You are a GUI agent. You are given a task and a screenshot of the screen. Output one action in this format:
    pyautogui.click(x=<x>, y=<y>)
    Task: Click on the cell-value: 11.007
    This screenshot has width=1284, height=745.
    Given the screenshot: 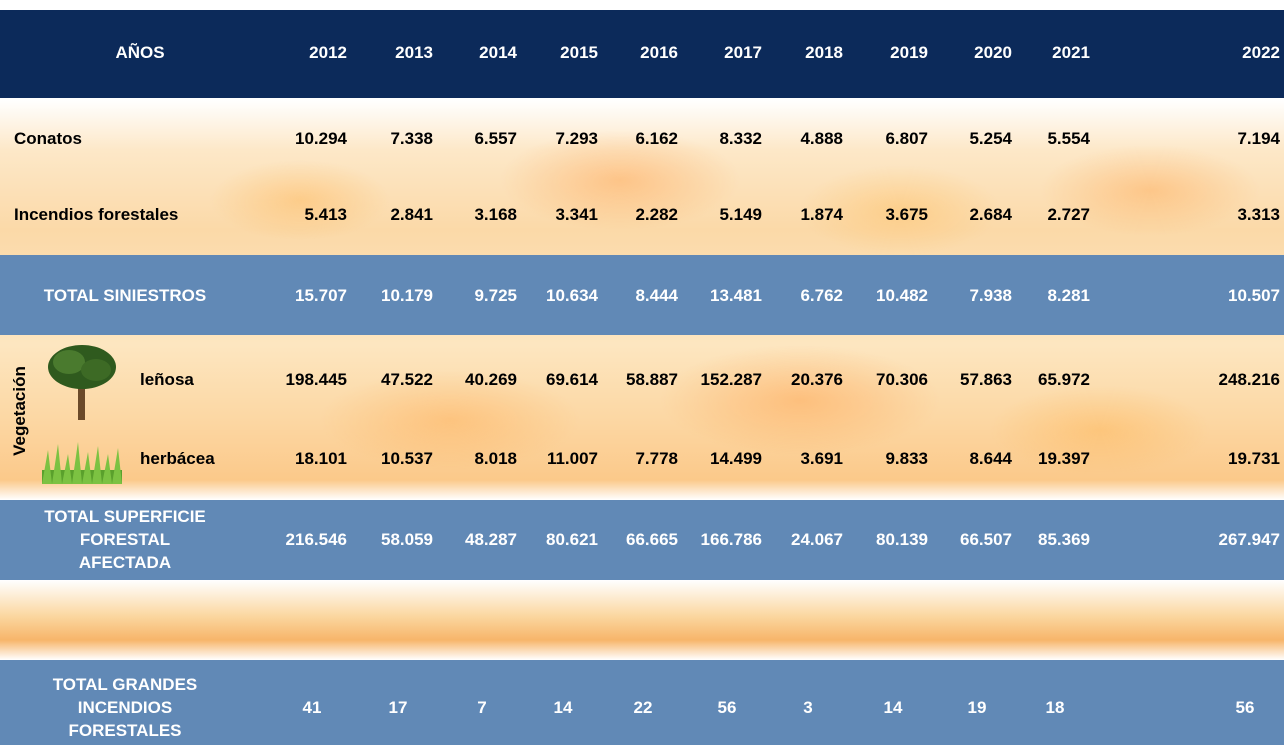 What is the action you would take?
    pyautogui.click(x=572, y=458)
    